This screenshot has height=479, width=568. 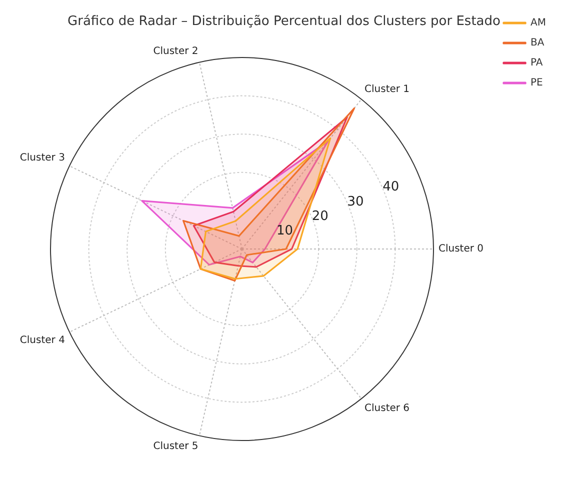 I want to click on spoke-label: Cluster 1, so click(x=387, y=89).